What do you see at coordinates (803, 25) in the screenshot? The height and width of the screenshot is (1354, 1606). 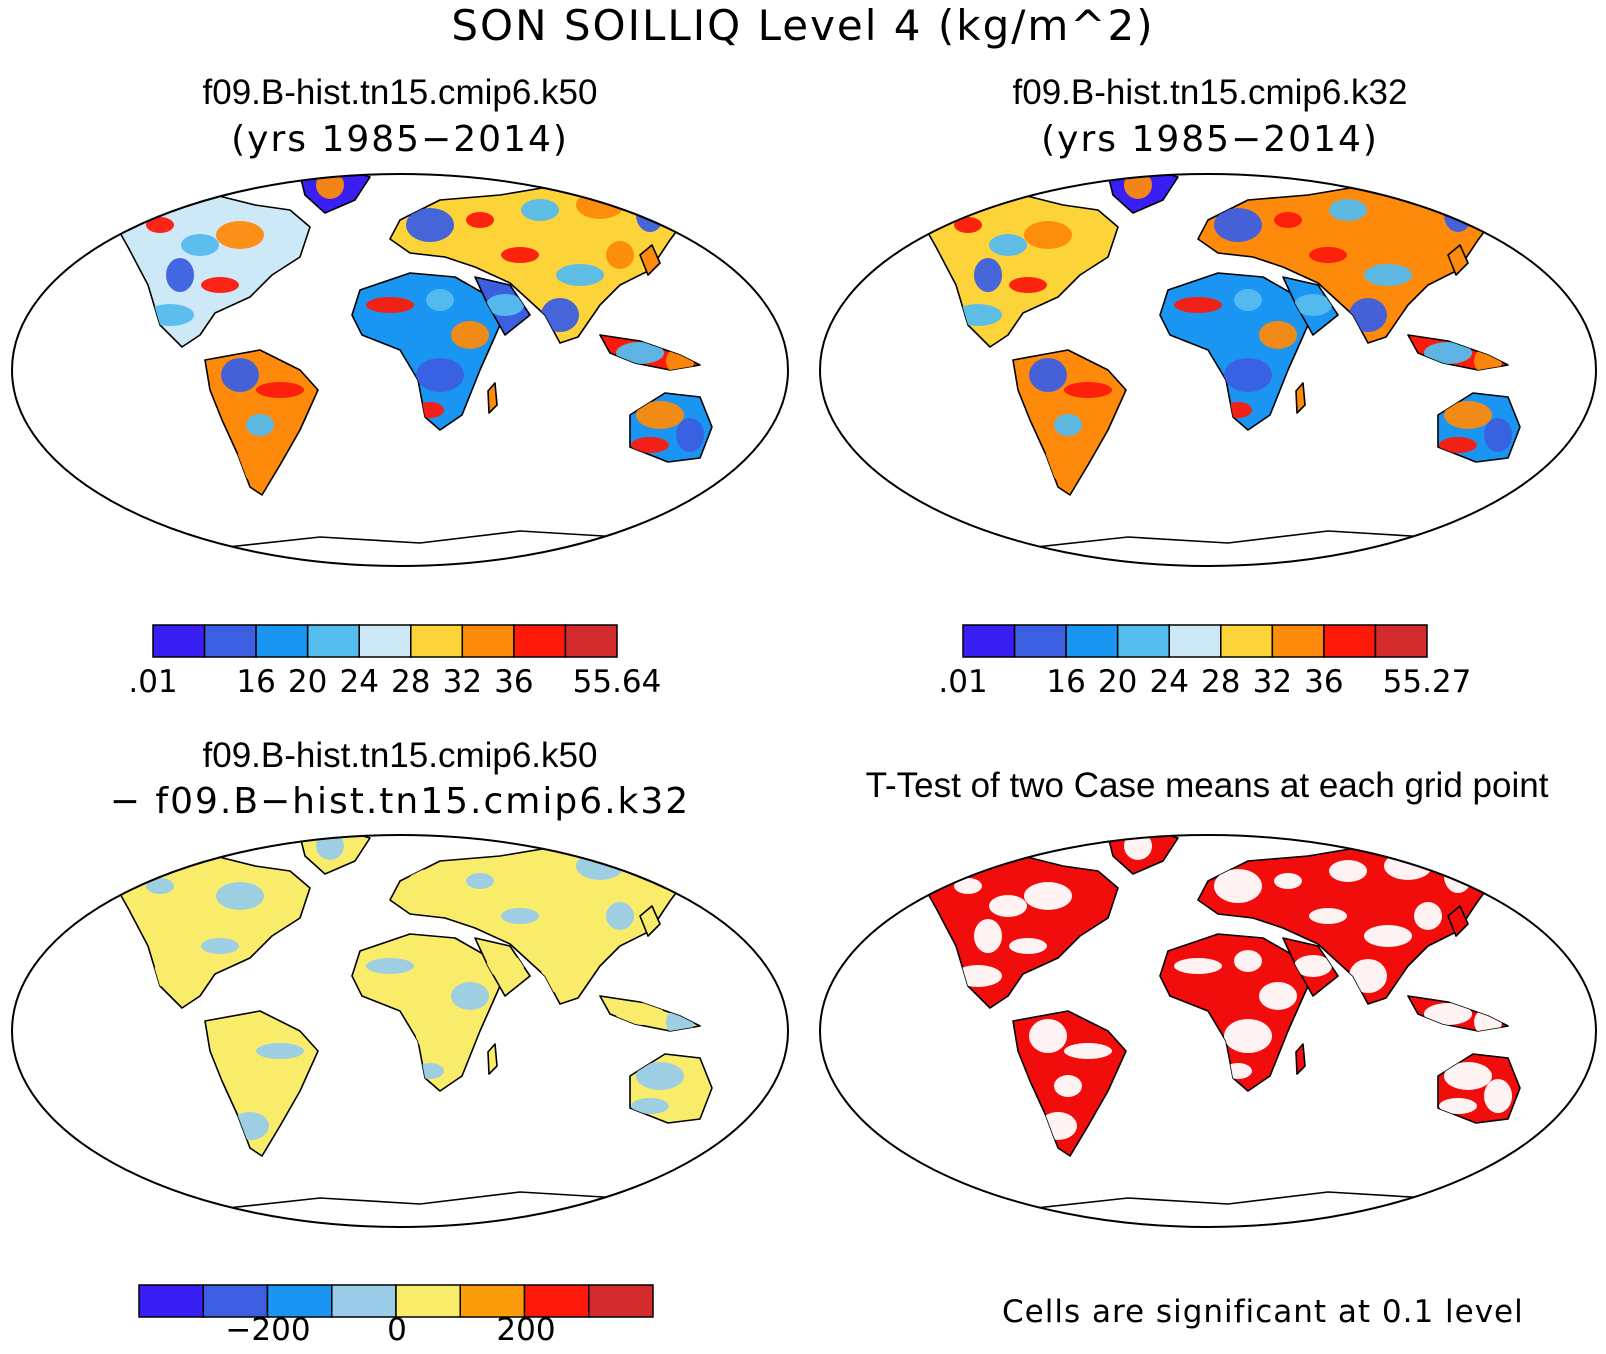 I see `main-title: SON SOILLIQ Level 4 (kg/m^2)` at bounding box center [803, 25].